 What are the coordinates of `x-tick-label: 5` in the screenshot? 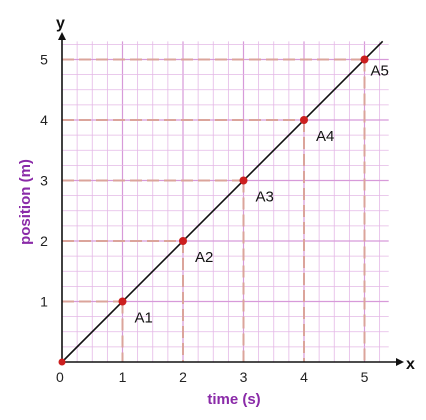 It's located at (365, 377).